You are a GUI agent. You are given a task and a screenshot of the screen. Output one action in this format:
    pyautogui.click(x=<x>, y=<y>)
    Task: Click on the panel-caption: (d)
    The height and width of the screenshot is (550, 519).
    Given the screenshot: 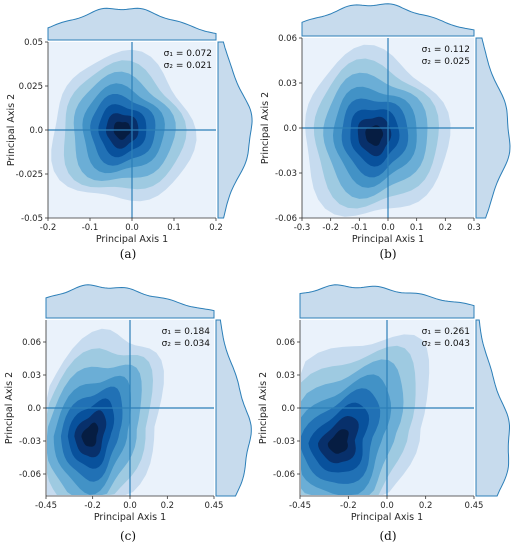 What is the action you would take?
    pyautogui.click(x=387, y=536)
    